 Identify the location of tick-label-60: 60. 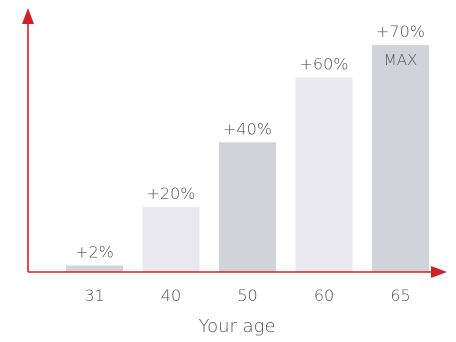
(324, 295).